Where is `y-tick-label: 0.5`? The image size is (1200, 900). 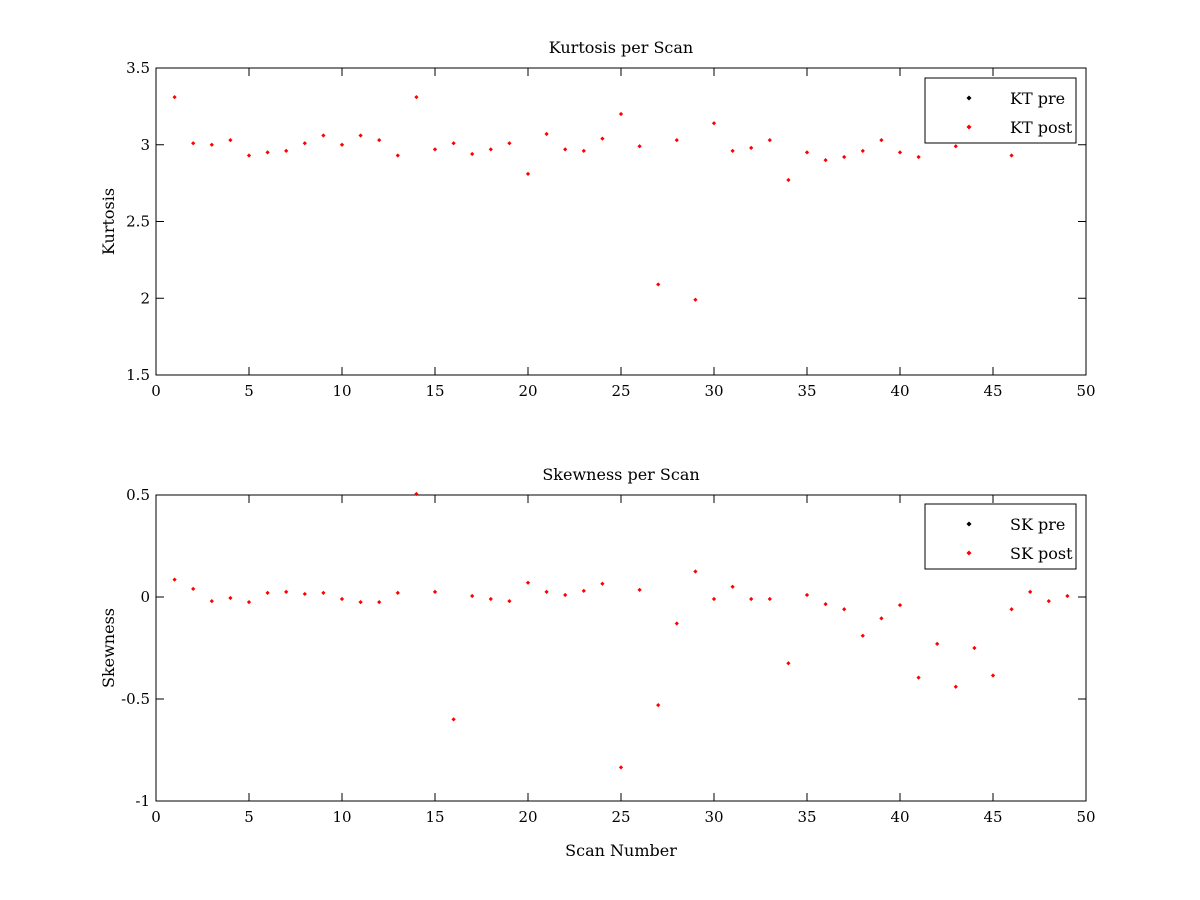 y-tick-label: 0.5 is located at coordinates (138, 495).